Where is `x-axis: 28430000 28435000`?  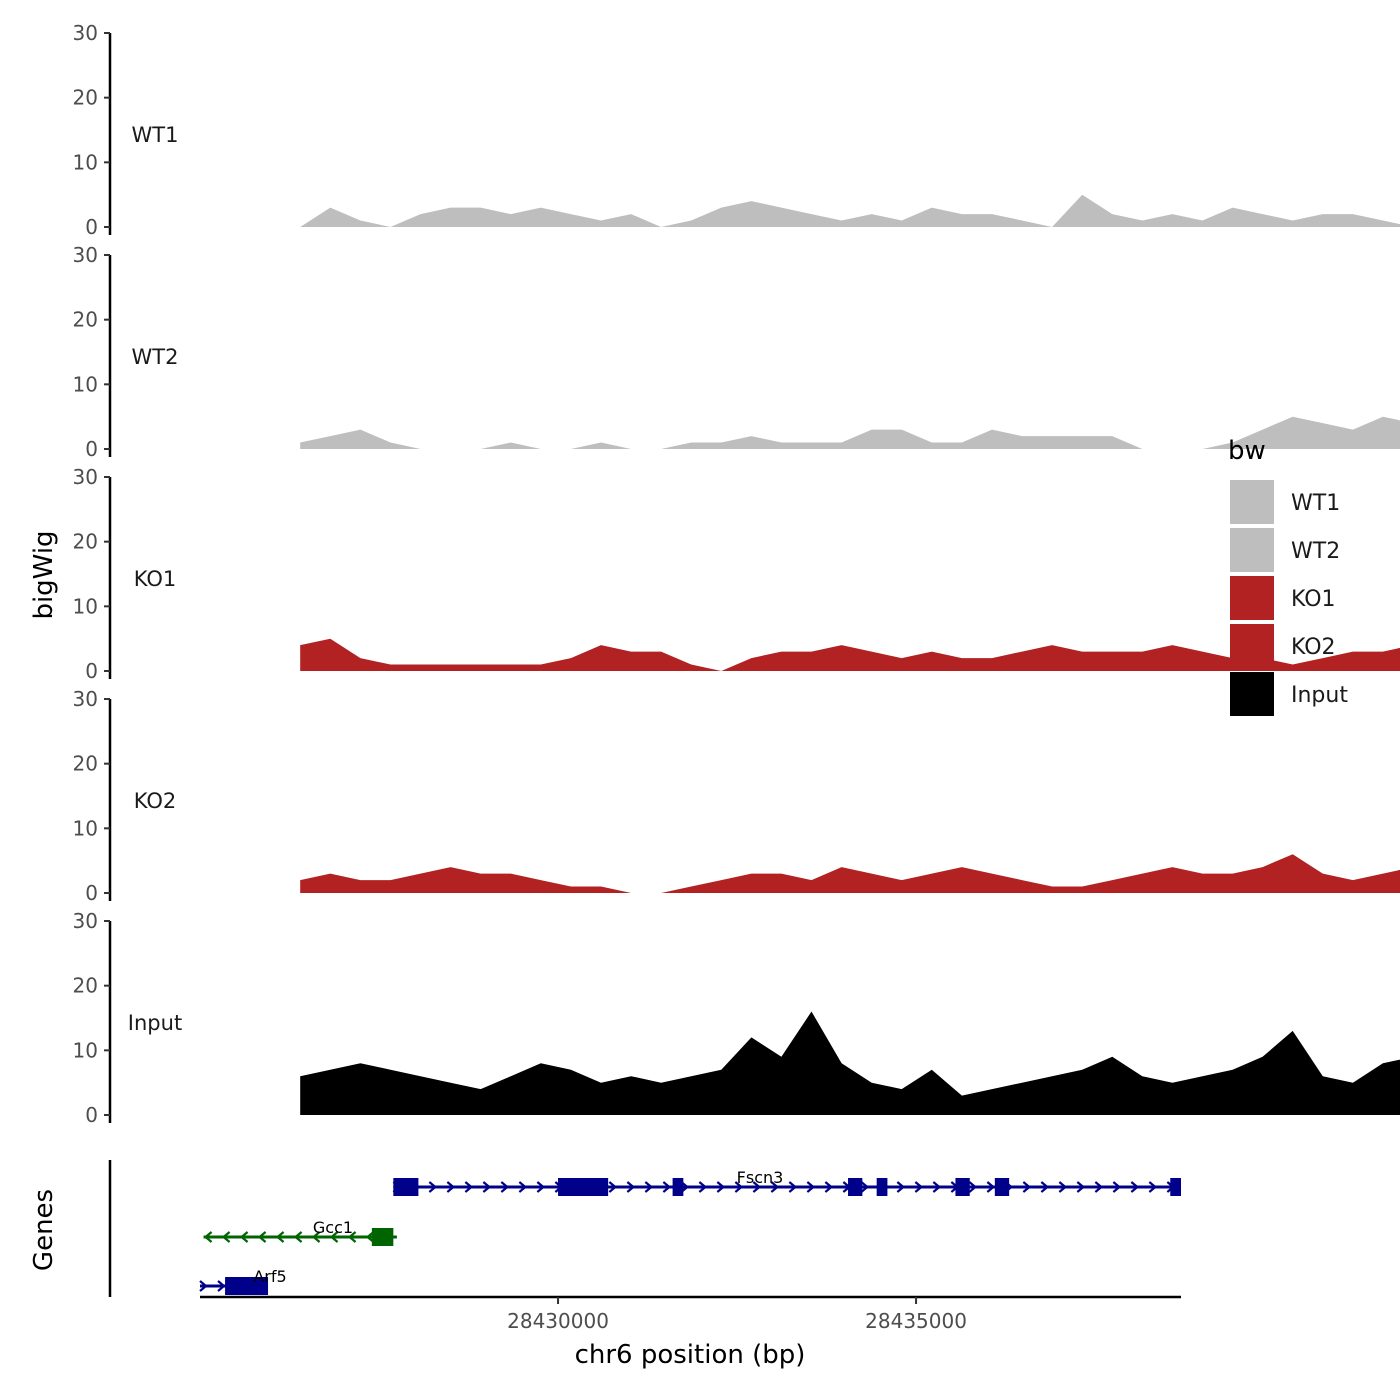
x-axis: 28430000 28435000 is located at coordinates (690, 1314).